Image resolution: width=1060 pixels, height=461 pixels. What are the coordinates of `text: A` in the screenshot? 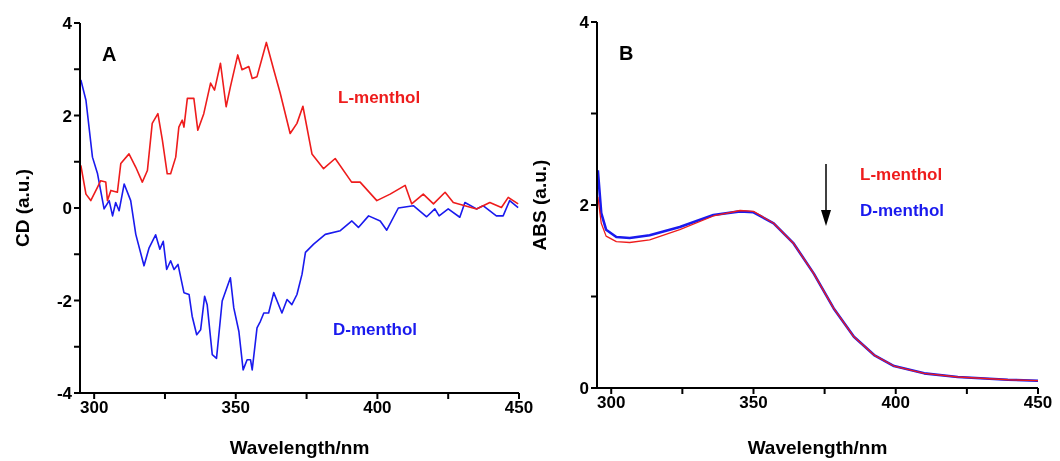 It's located at (109, 54).